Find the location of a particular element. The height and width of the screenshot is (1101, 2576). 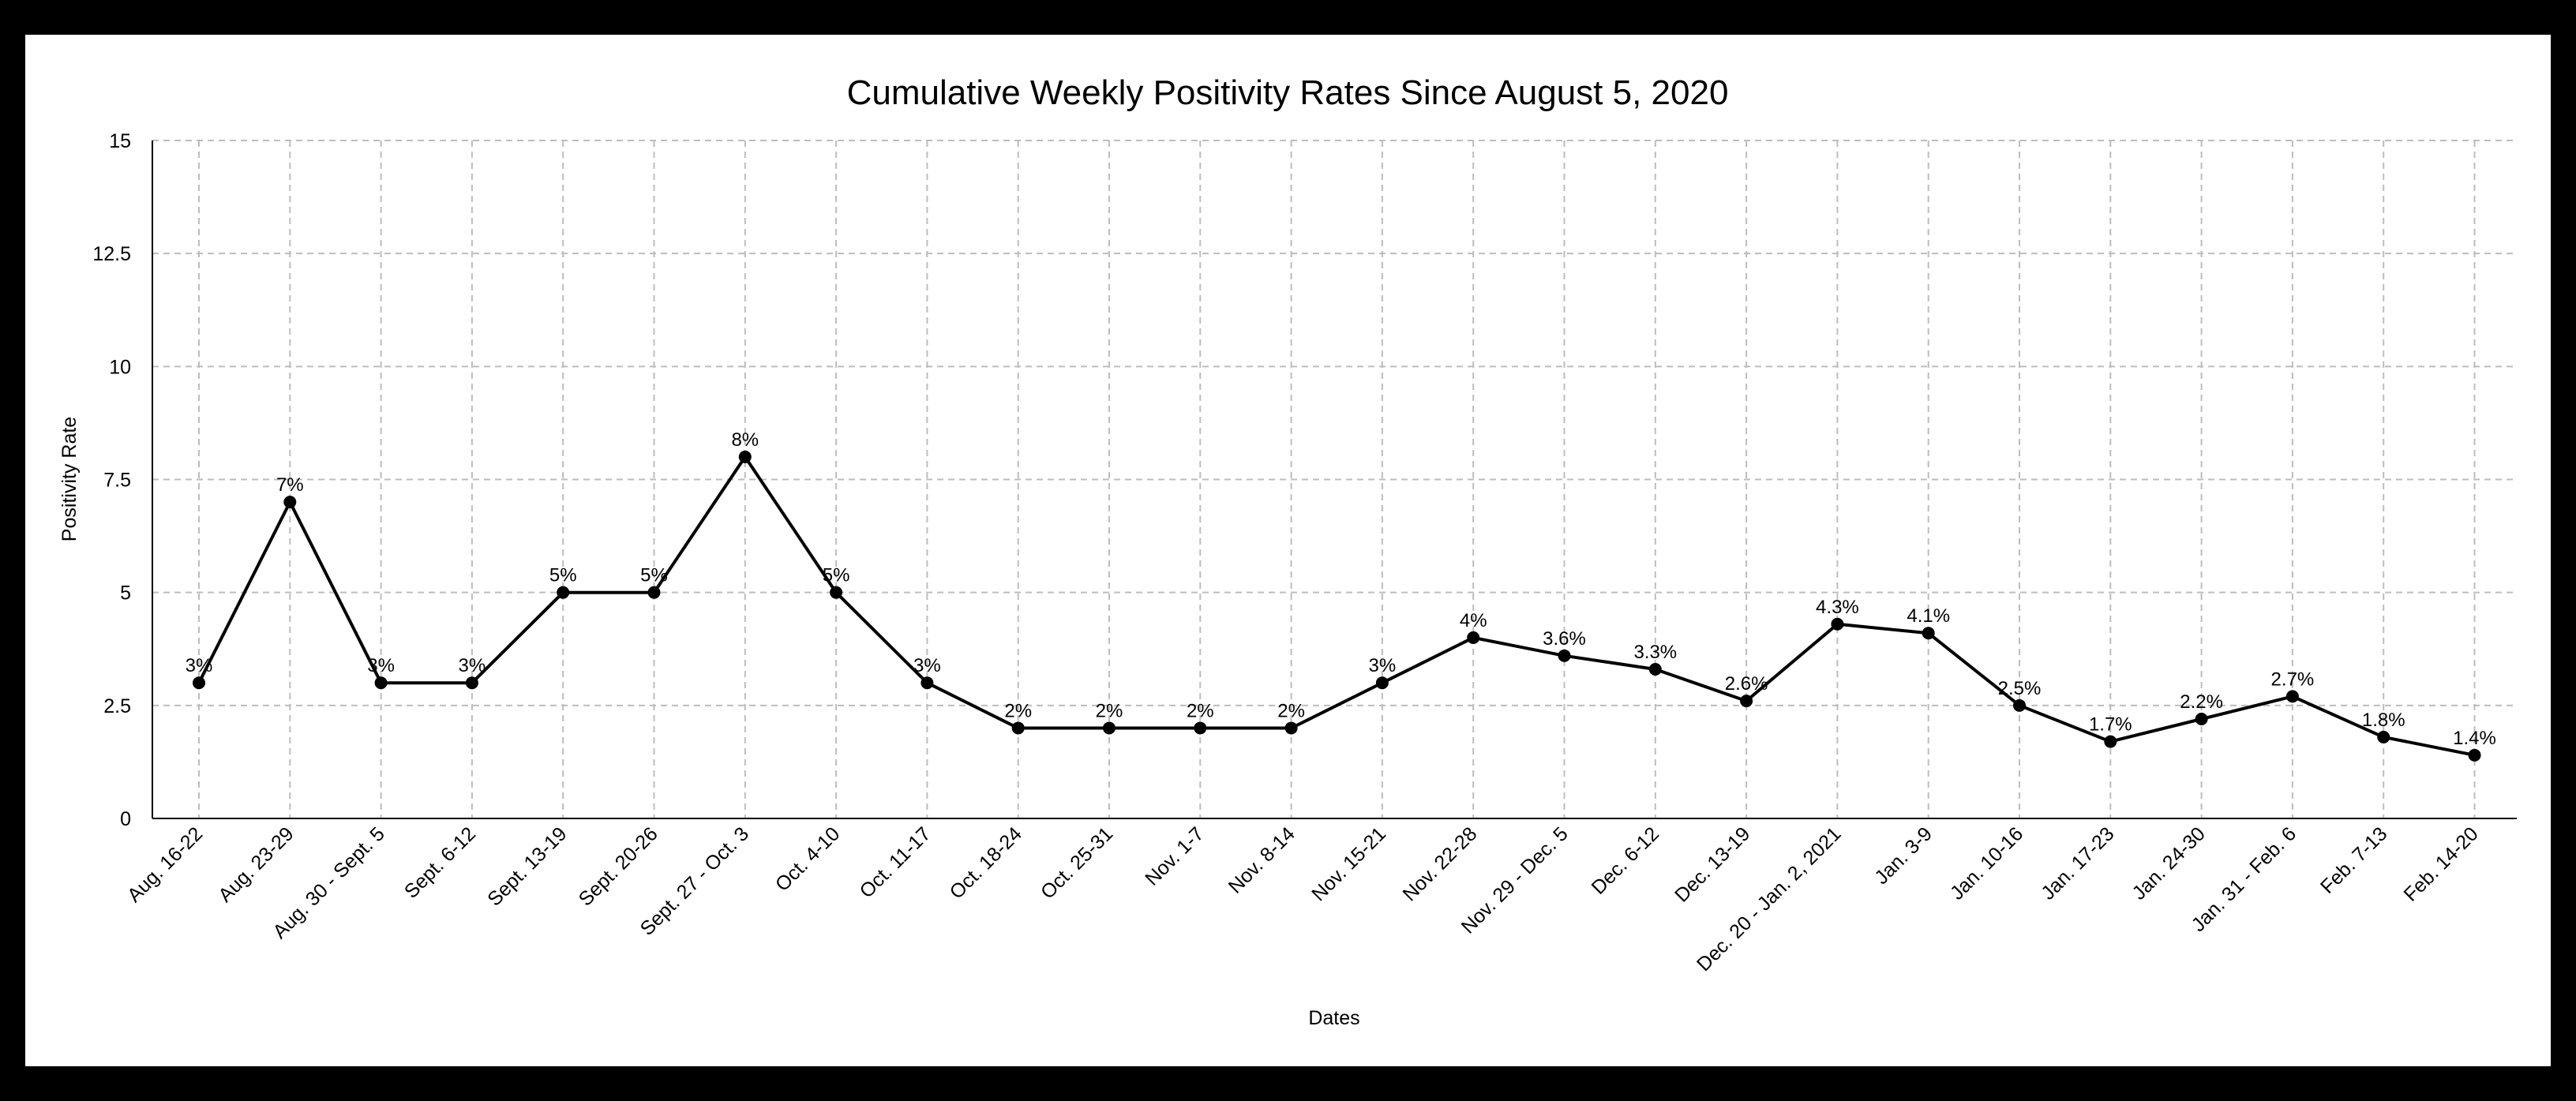

y-tick-label: 15 is located at coordinates (120, 141).